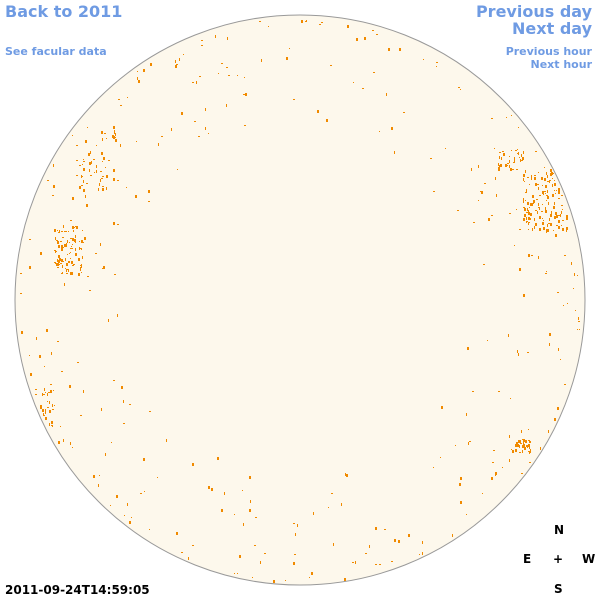 This screenshot has width=600, height=600. What do you see at coordinates (533, 11) in the screenshot?
I see `previous-day-link: Previous day` at bounding box center [533, 11].